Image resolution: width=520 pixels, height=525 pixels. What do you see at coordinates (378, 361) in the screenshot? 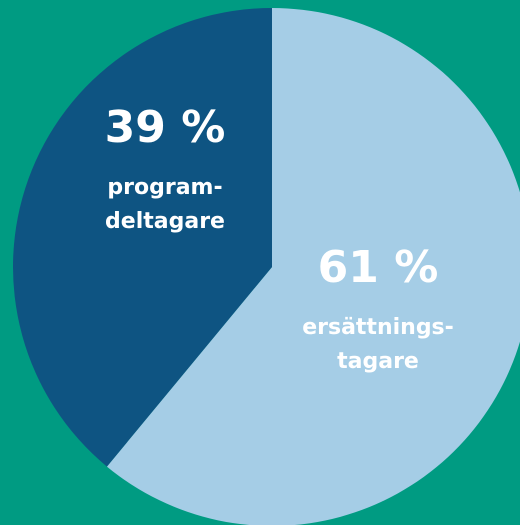
I see `category-label-line: tagare` at bounding box center [378, 361].